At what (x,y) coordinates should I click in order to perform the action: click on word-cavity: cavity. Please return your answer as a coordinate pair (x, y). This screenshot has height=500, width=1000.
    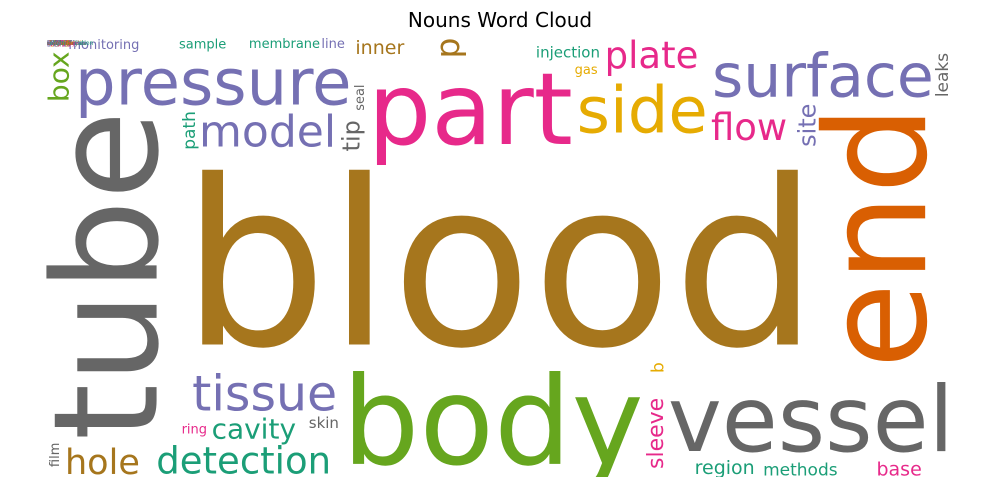
    Looking at the image, I should click on (254, 429).